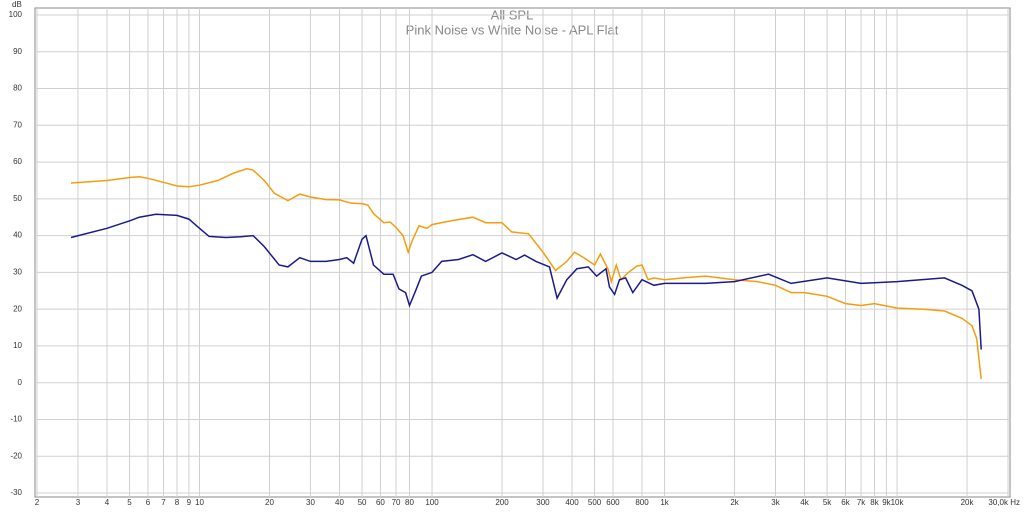  Describe the element at coordinates (886, 502) in the screenshot. I see `x-tick-label: 9k` at that location.